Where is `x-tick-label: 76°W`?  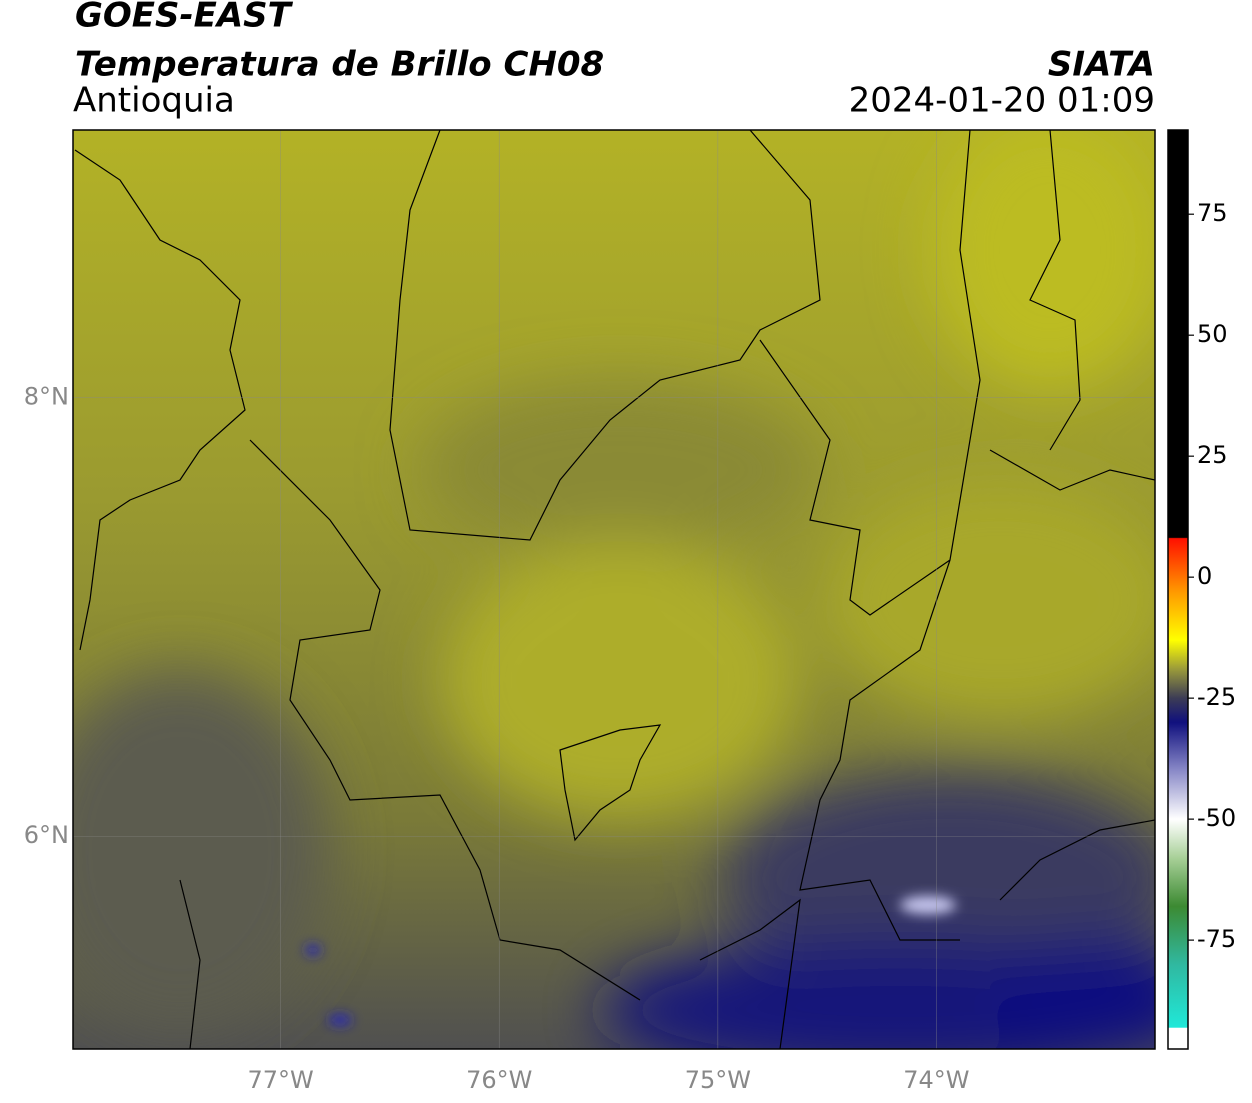 x-tick-label: 76°W is located at coordinates (499, 1080).